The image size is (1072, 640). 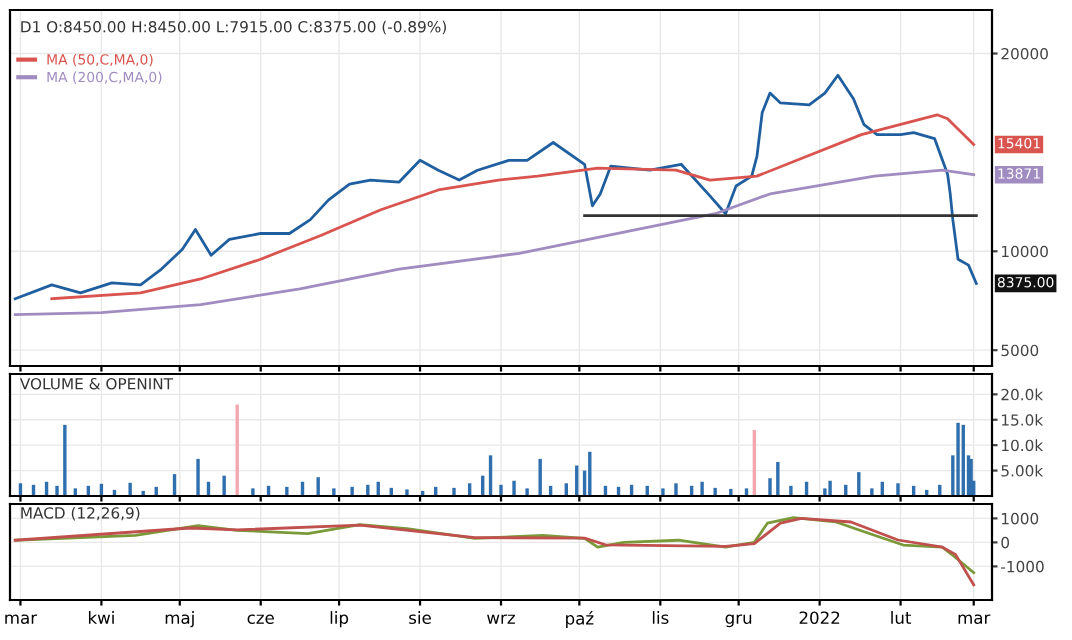 What do you see at coordinates (260, 619) in the screenshot?
I see `x-tick-label: cze` at bounding box center [260, 619].